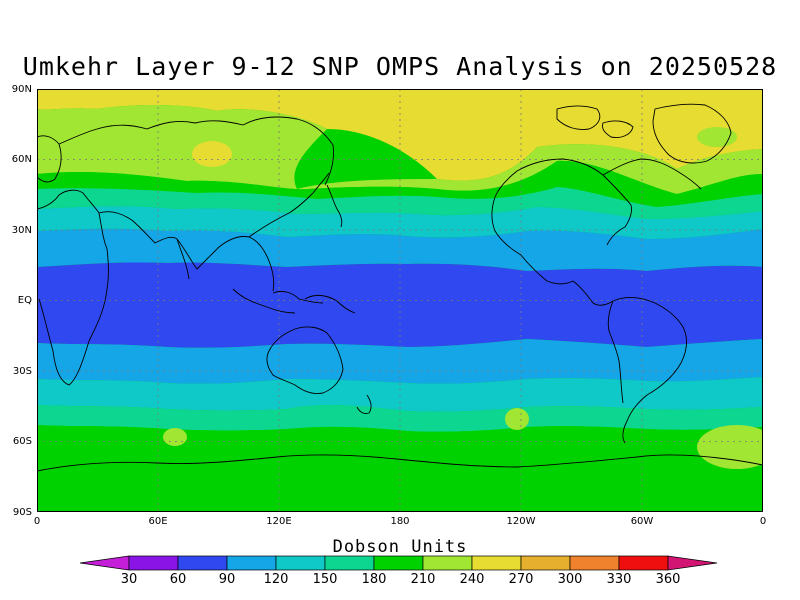 Image resolution: width=800 pixels, height=600 pixels. What do you see at coordinates (129, 579) in the screenshot?
I see `colorbar-tick-label: 30` at bounding box center [129, 579].